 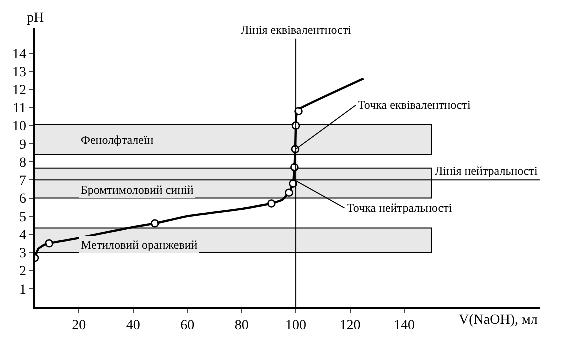 I want to click on y-tick-label: 1, so click(x=22, y=290).